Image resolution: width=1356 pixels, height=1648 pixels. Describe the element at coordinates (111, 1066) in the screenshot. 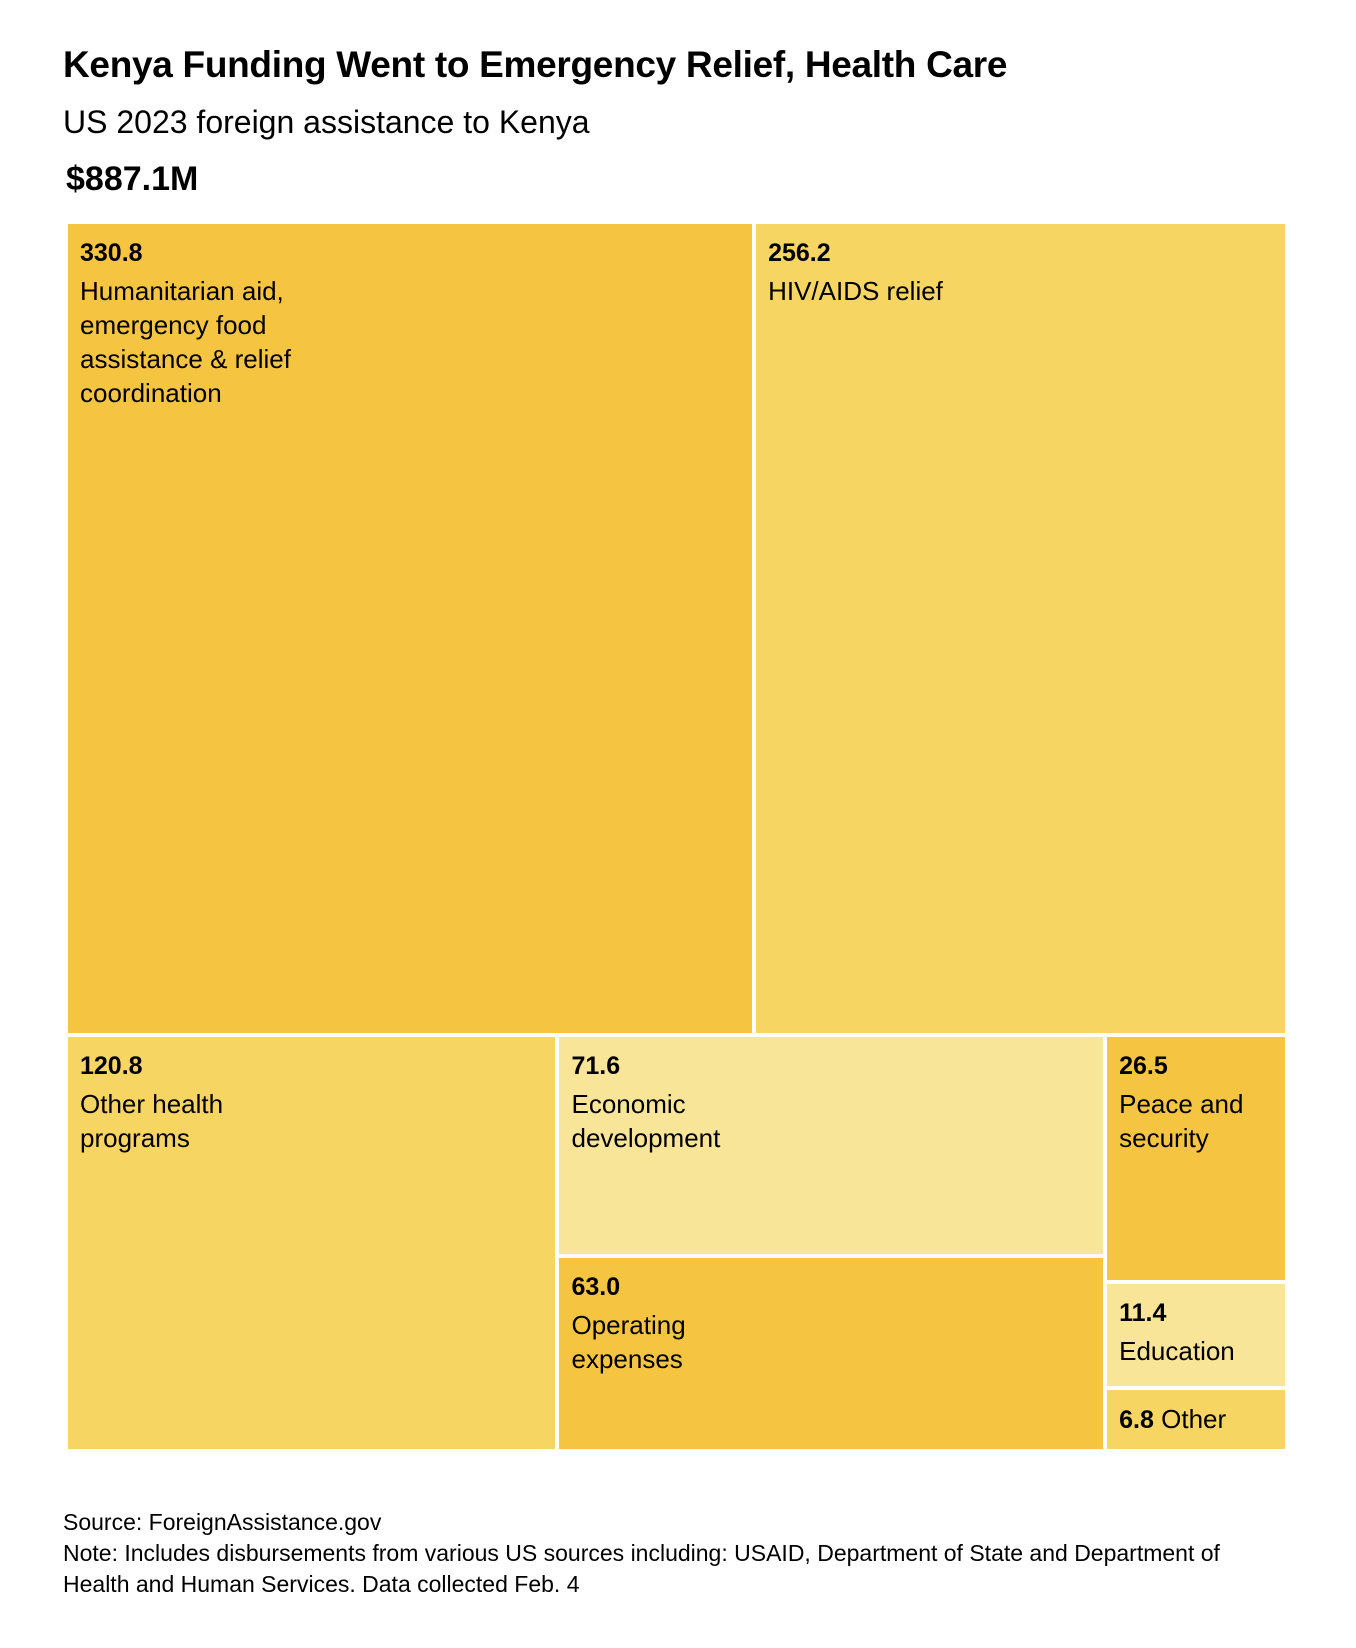

I see `tile-value: 120.8` at that location.